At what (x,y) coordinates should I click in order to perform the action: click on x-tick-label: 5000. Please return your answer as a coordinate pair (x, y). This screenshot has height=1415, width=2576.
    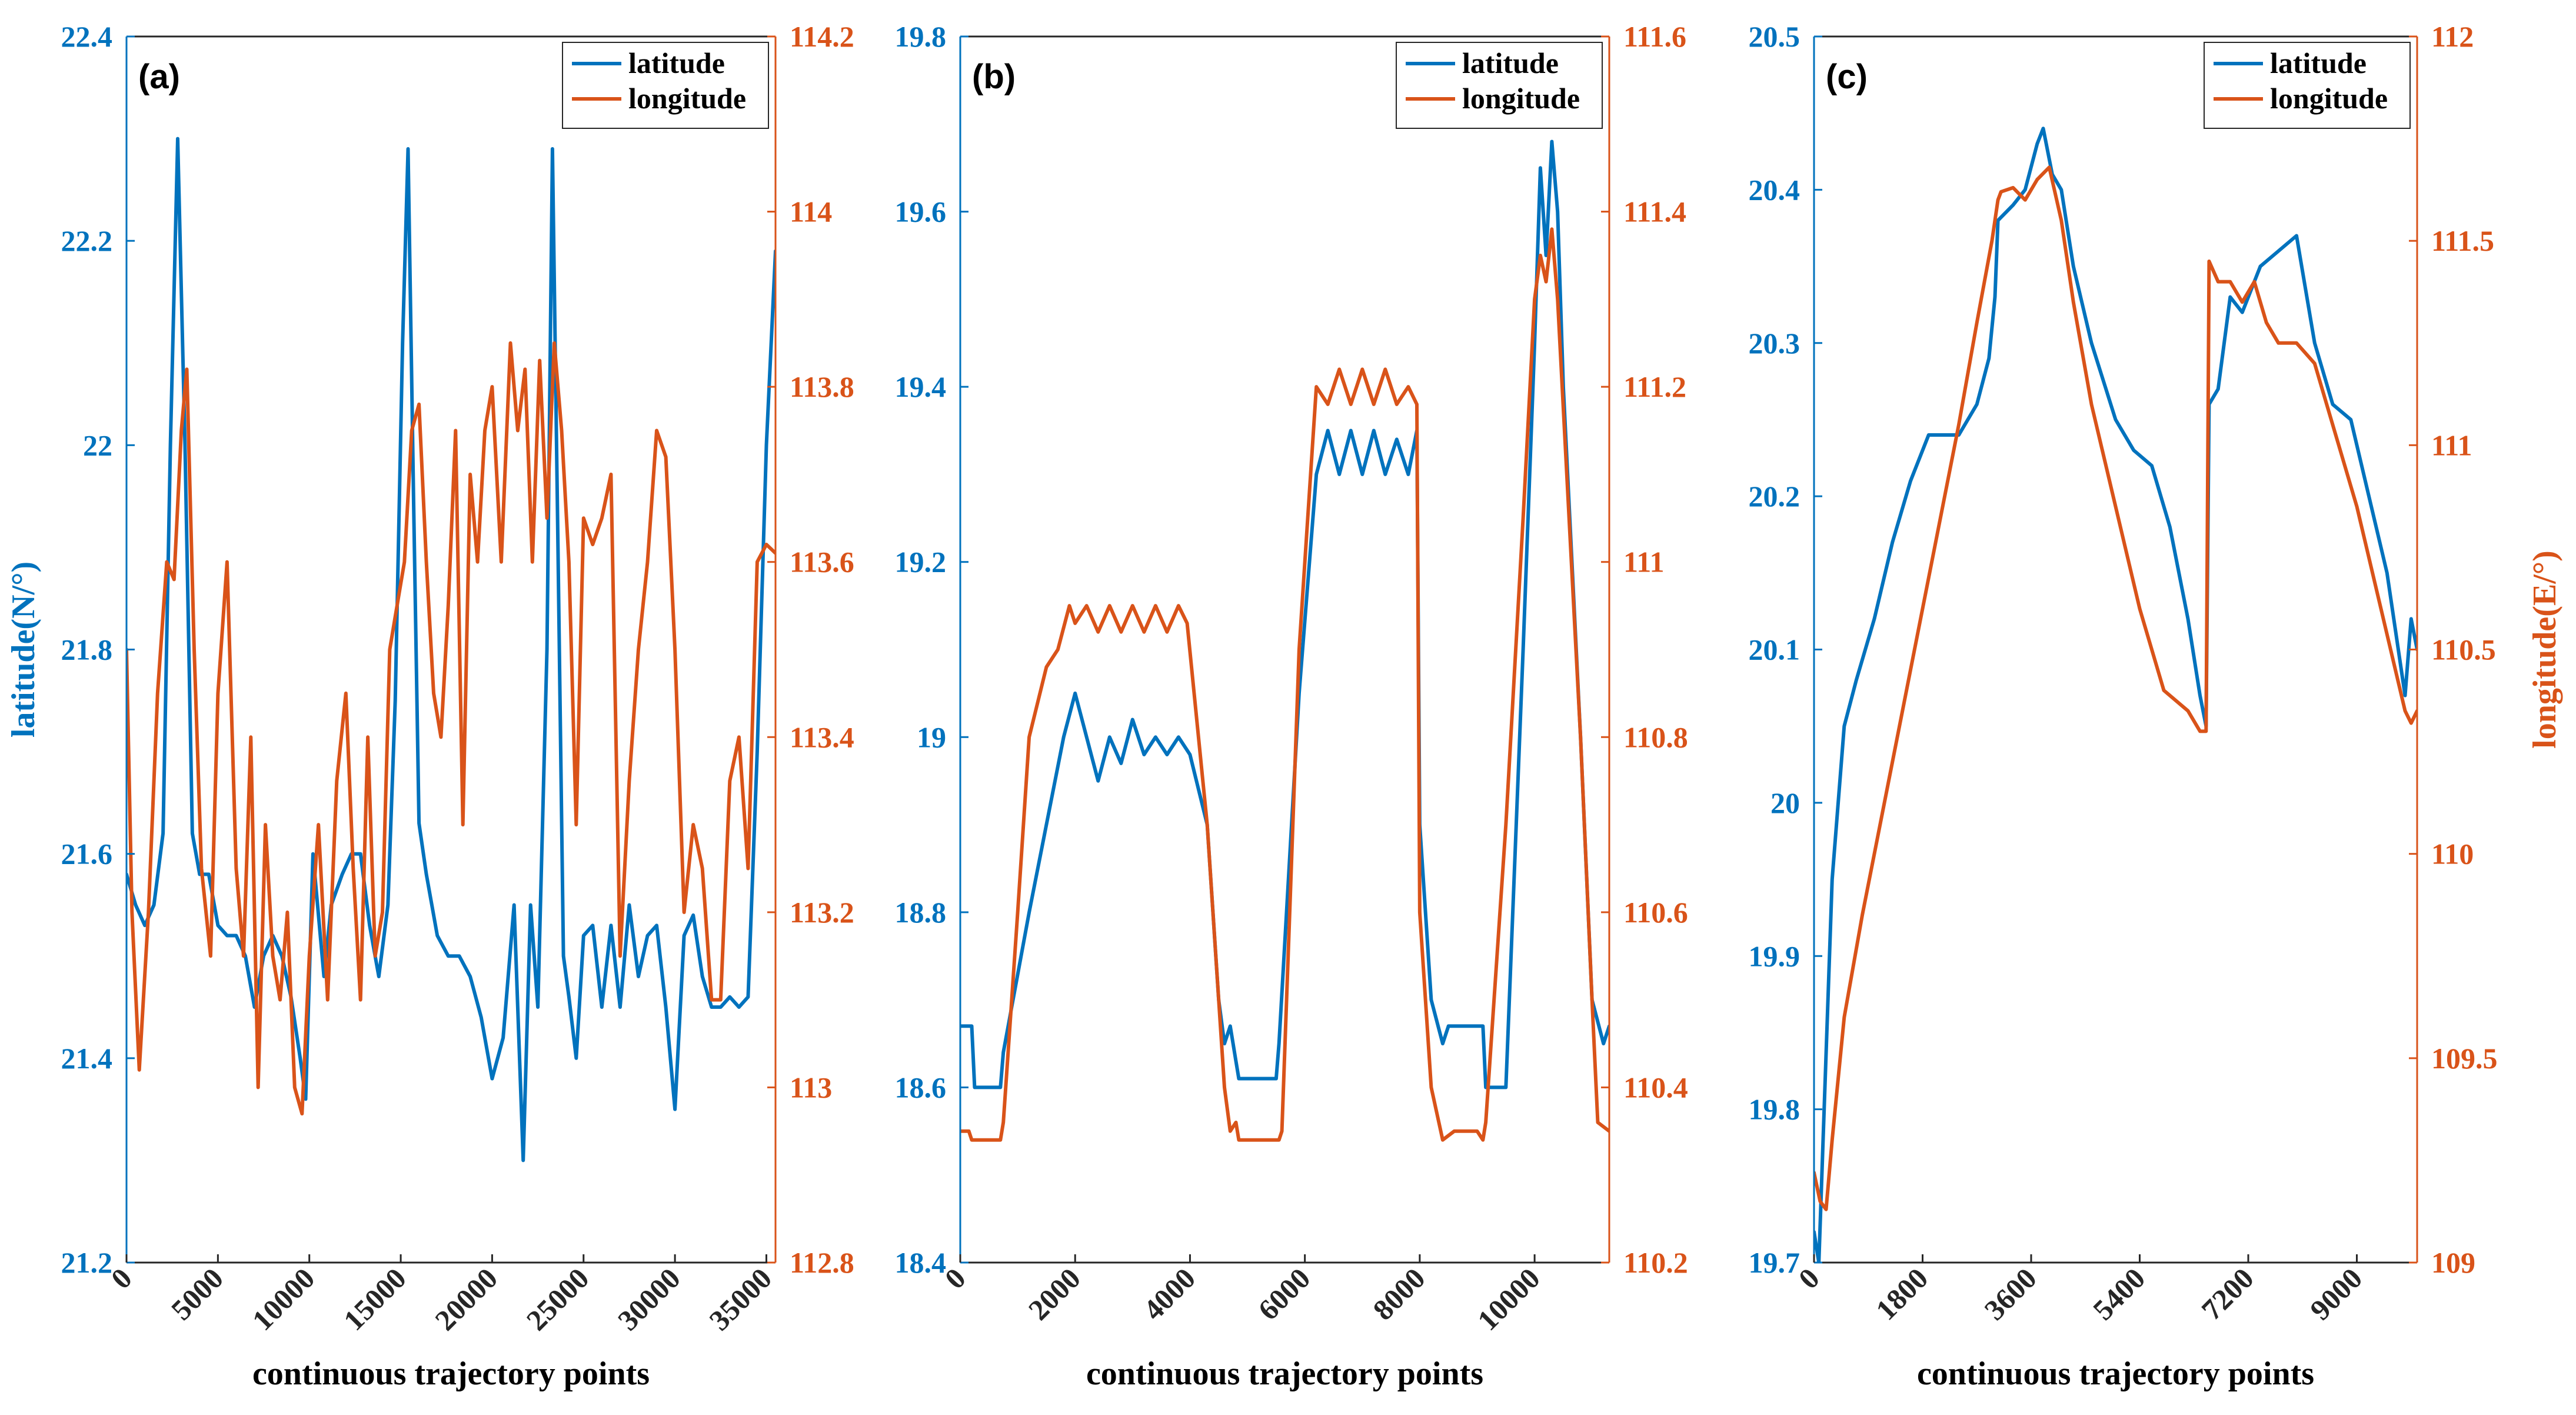
    Looking at the image, I should click on (197, 1293).